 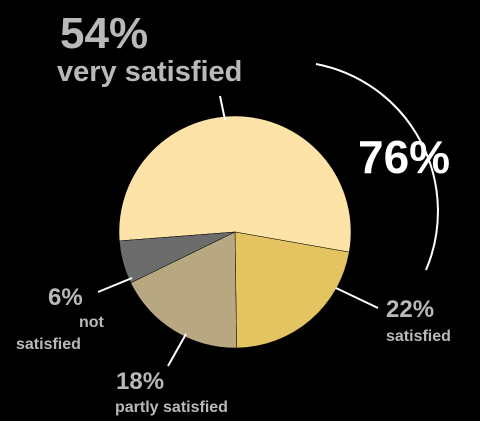 What do you see at coordinates (183, 290) in the screenshot?
I see `pie-slice-partly-satisfied` at bounding box center [183, 290].